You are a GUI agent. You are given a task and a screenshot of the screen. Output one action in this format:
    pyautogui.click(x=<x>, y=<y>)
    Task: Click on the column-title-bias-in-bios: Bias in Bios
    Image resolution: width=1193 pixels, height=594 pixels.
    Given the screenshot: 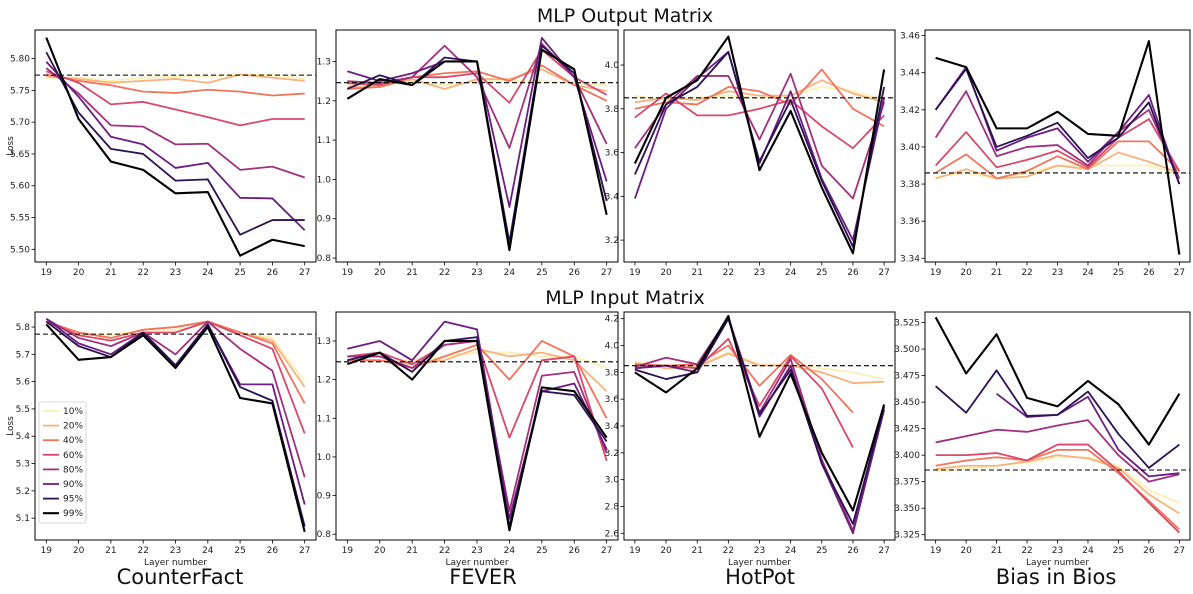 What is the action you would take?
    pyautogui.click(x=1056, y=577)
    